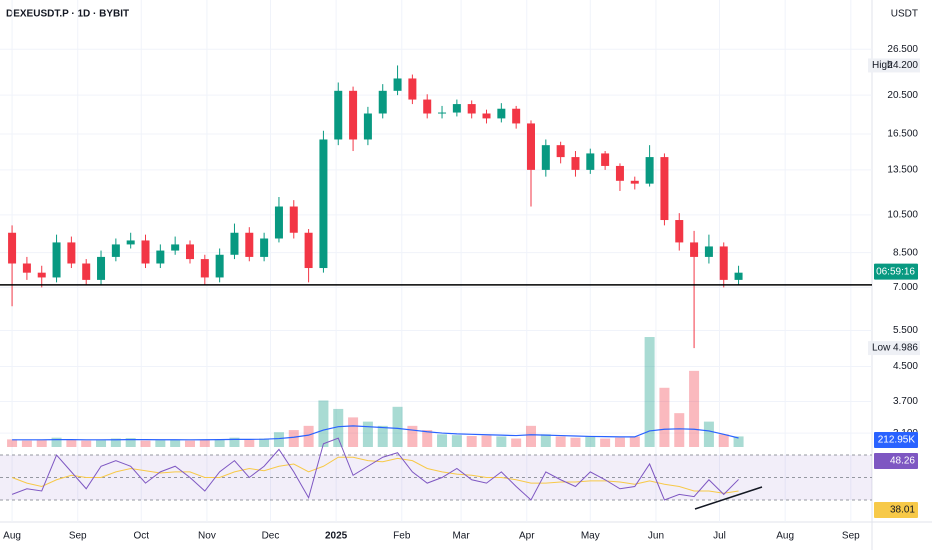  What do you see at coordinates (851, 536) in the screenshot?
I see `x-tick-label: Sep` at bounding box center [851, 536].